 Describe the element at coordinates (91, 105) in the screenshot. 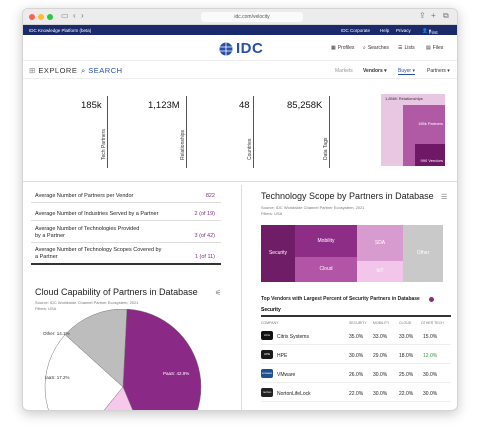

I see `stat-value: 185k` at that location.